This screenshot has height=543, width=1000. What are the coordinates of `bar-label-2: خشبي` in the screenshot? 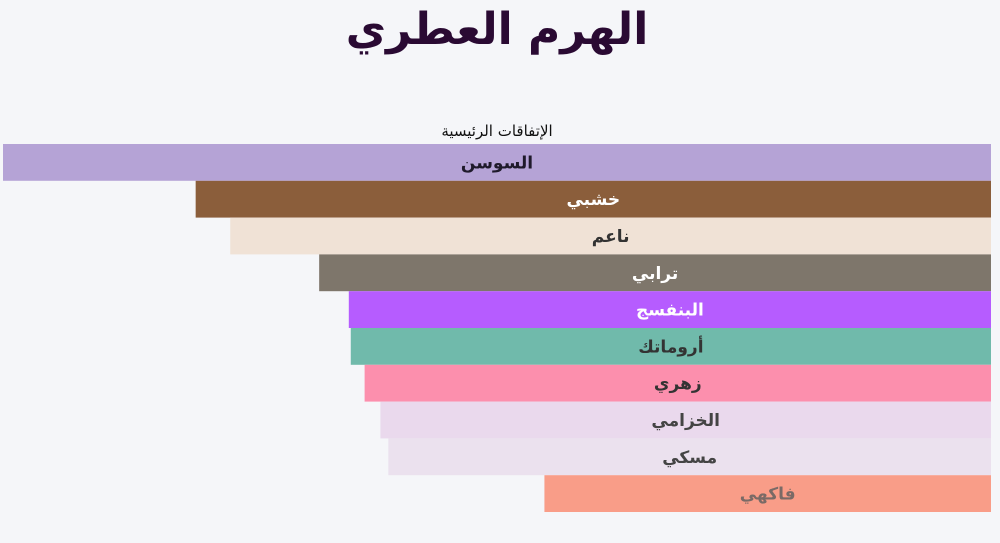 It's located at (593, 200).